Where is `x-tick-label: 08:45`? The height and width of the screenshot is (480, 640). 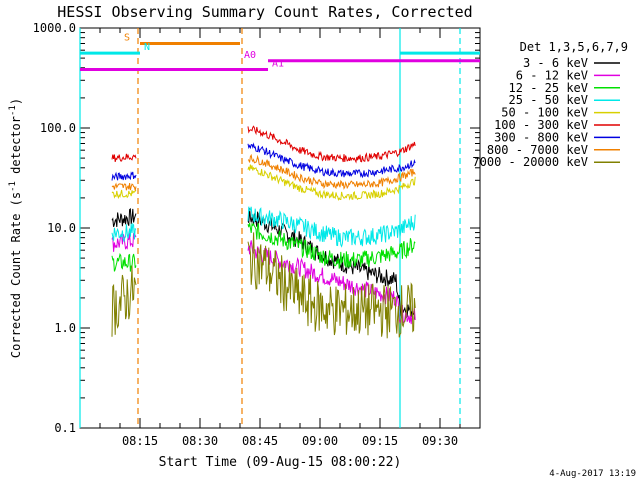
x-tick-label: 08:45 is located at coordinates (260, 441).